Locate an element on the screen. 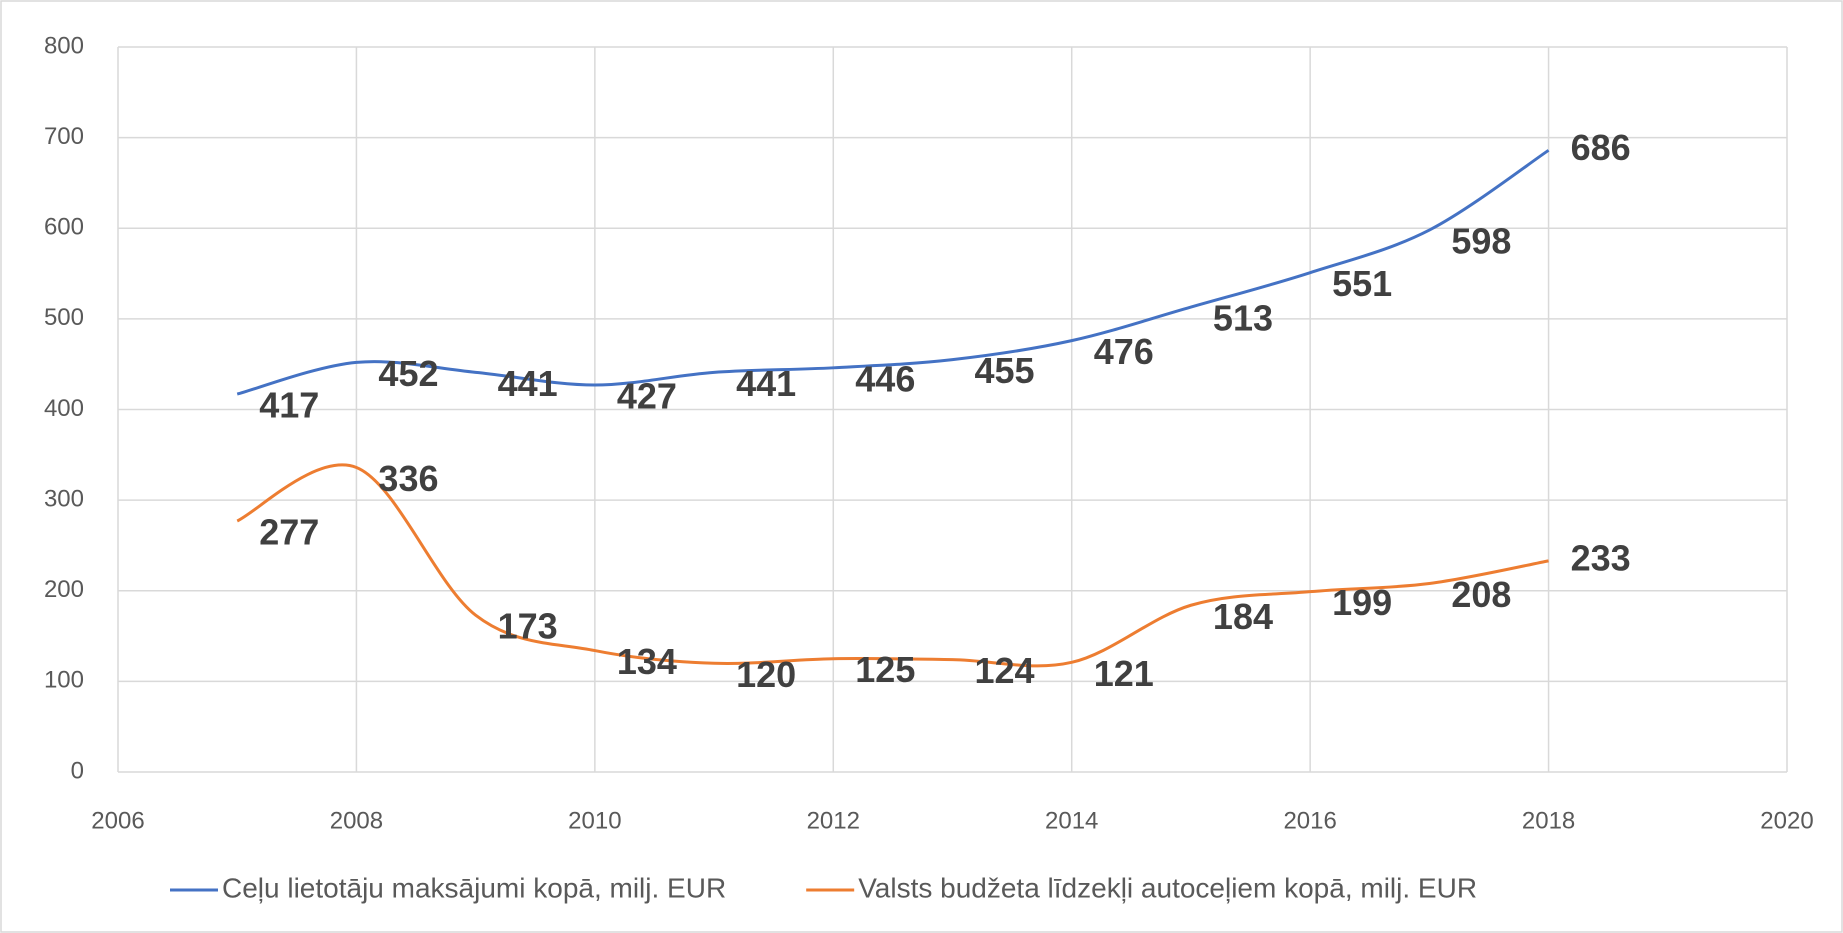 The image size is (1843, 933). x-tick-label: 2020 is located at coordinates (1786, 820).